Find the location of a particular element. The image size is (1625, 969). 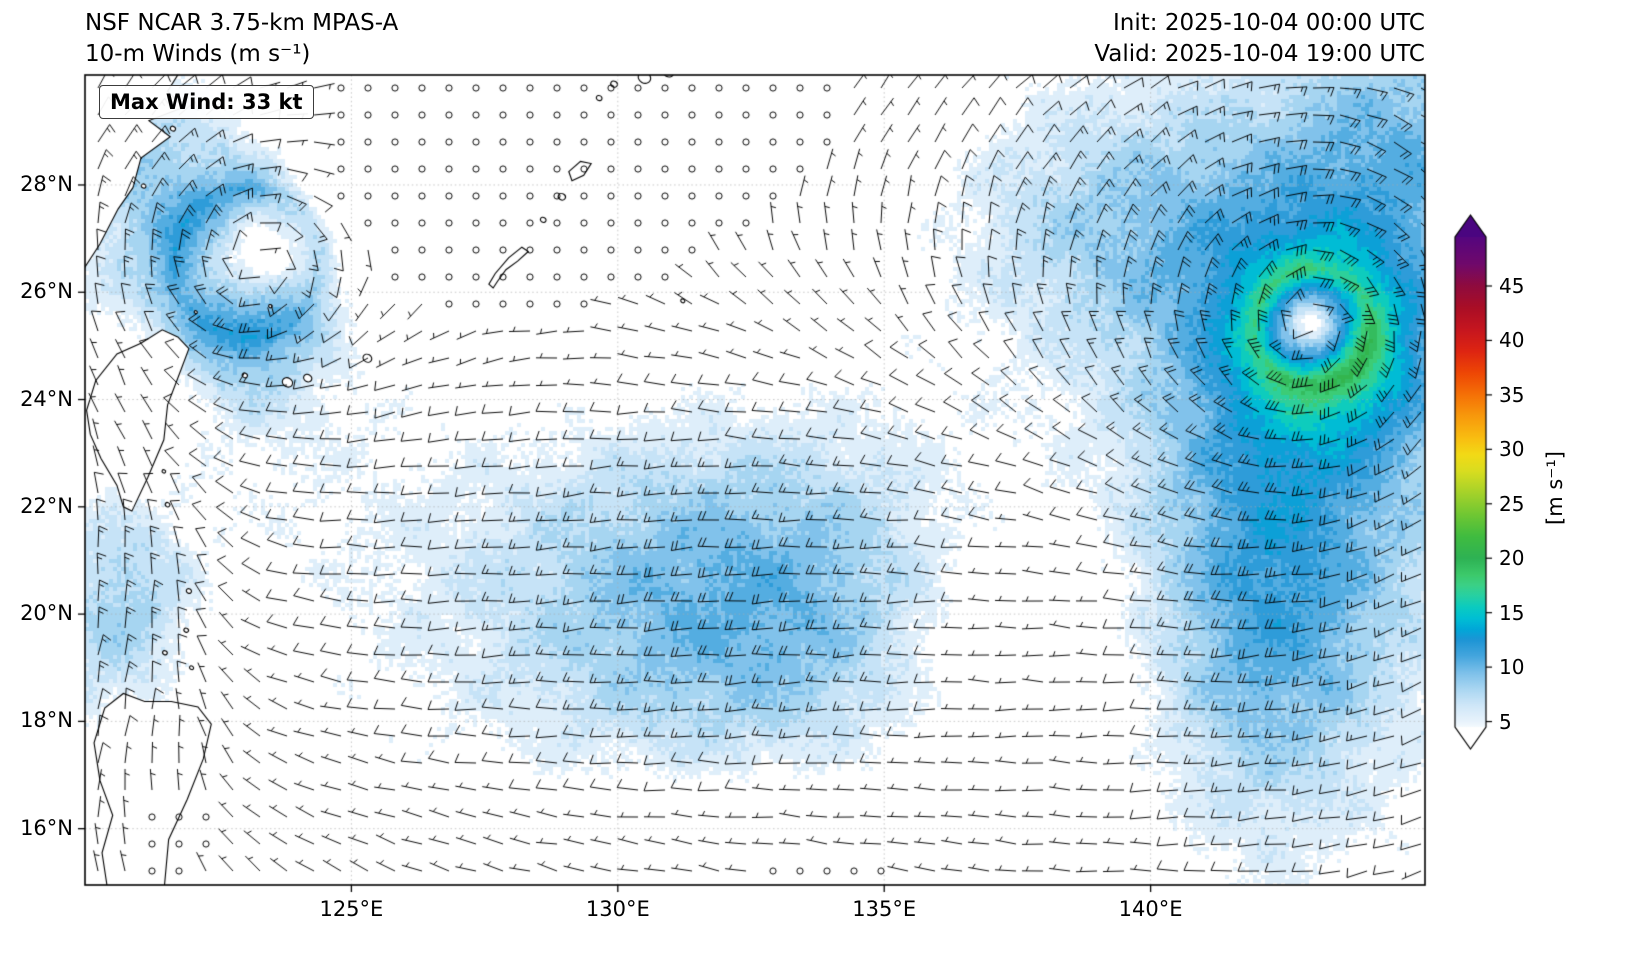

figure-title-line1: NSF NCAR 3.75-km MPAS-A is located at coordinates (242, 23).